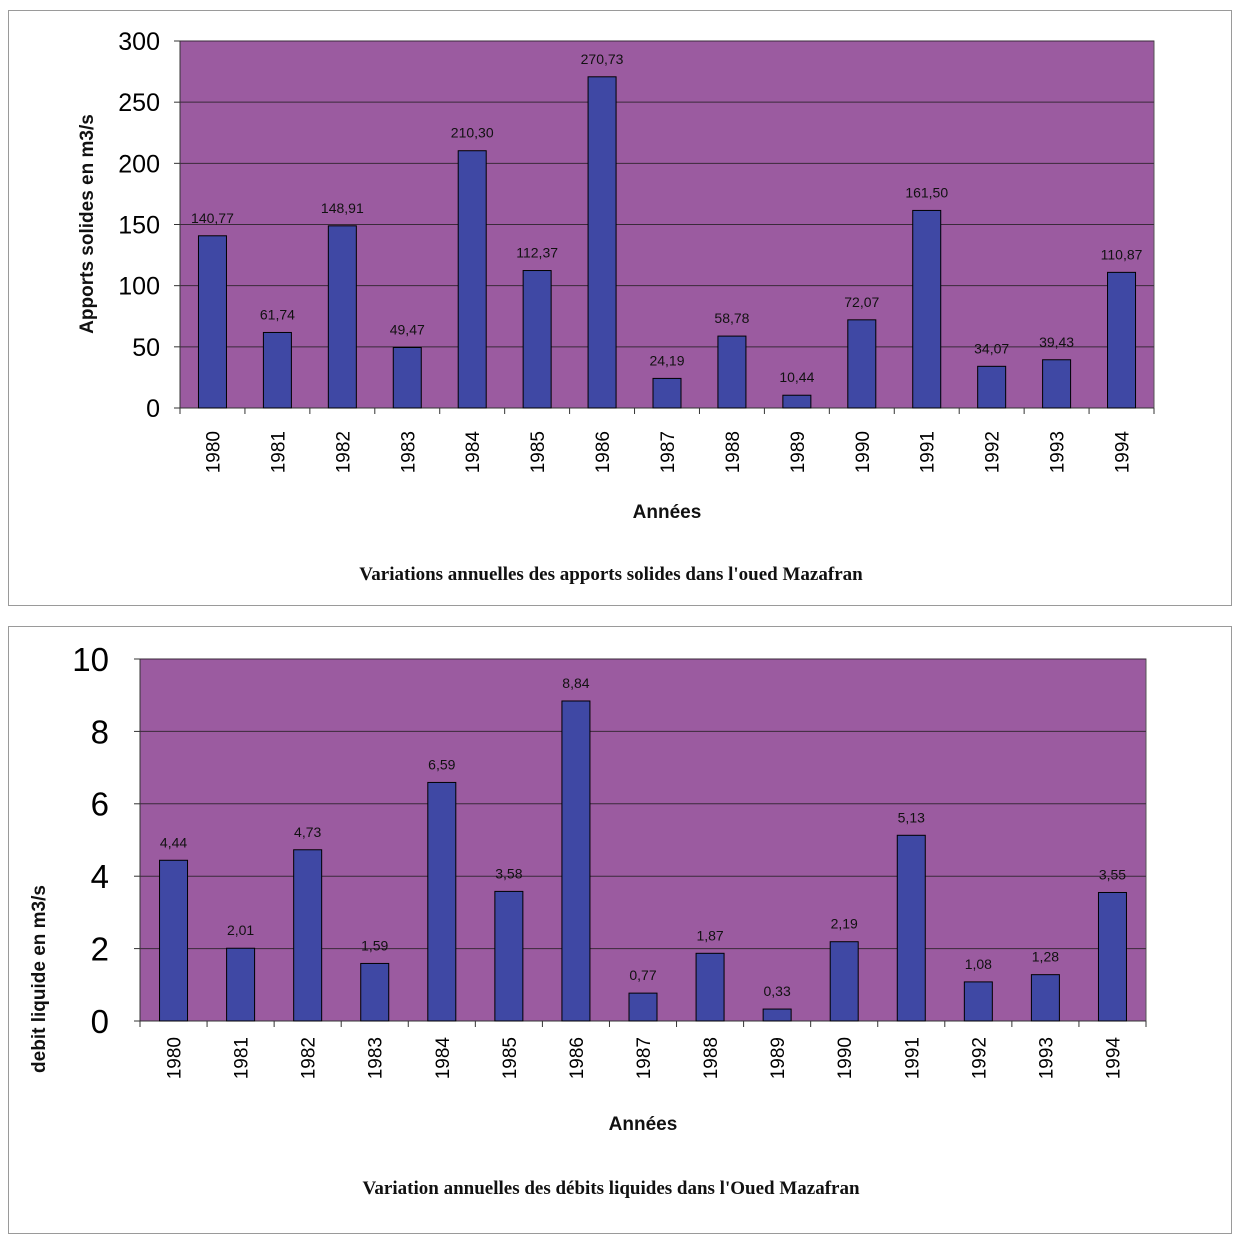 This screenshot has width=1234, height=1237. I want to click on data-label-1986: 8,84, so click(575, 683).